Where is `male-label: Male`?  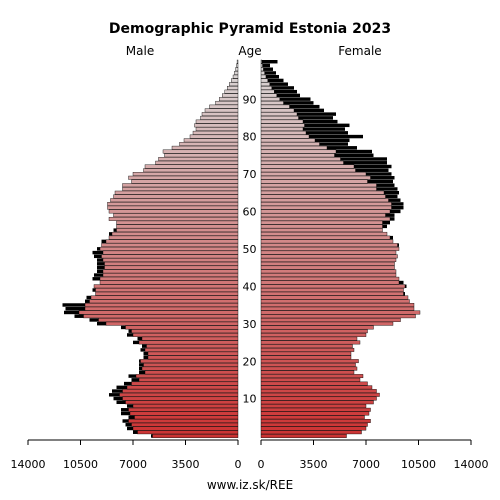 male-label: Male is located at coordinates (140, 51).